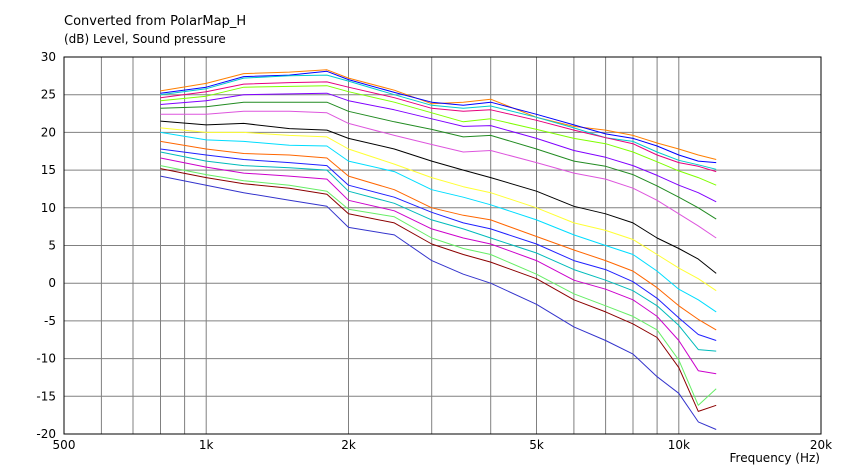 This screenshot has height=469, width=844. I want to click on x-tick-label: 20k, so click(821, 445).